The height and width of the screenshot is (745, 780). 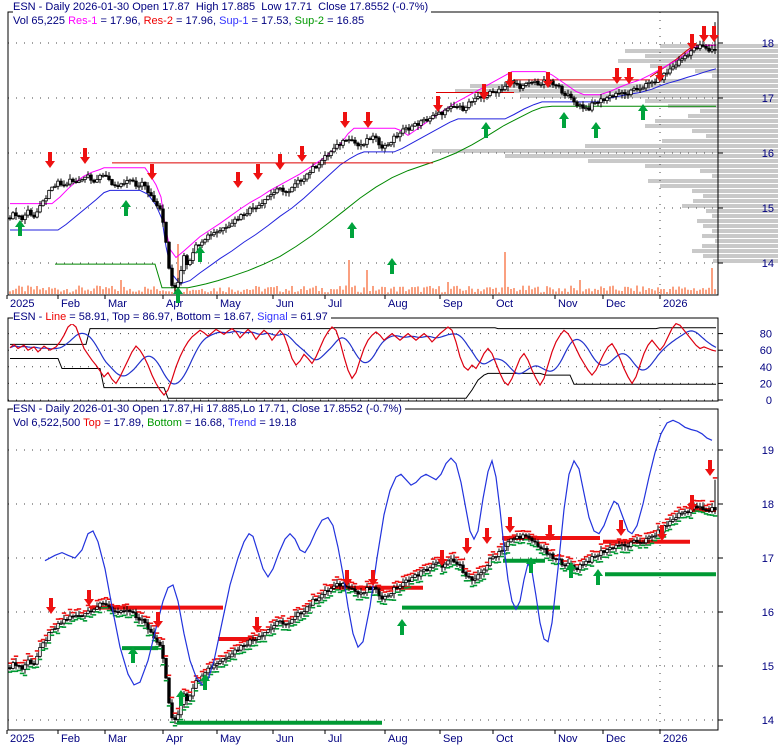 What do you see at coordinates (307, 317) in the screenshot?
I see `osc-signal-value: = 61.97` at bounding box center [307, 317].